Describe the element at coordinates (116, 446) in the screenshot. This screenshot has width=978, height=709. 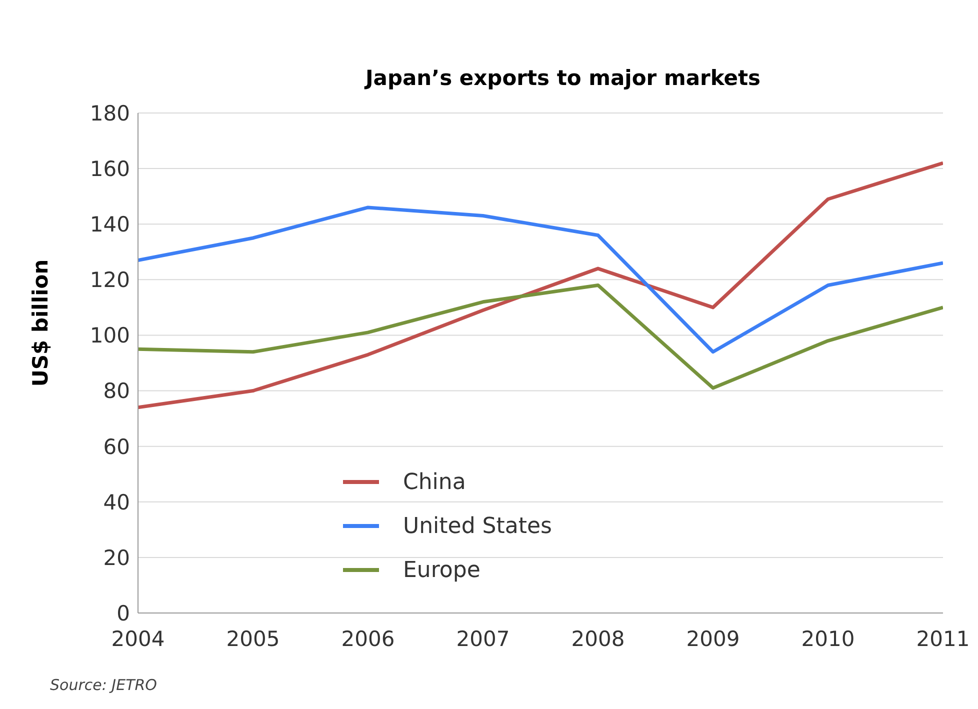
I see `y-tick-label: 60` at that location.